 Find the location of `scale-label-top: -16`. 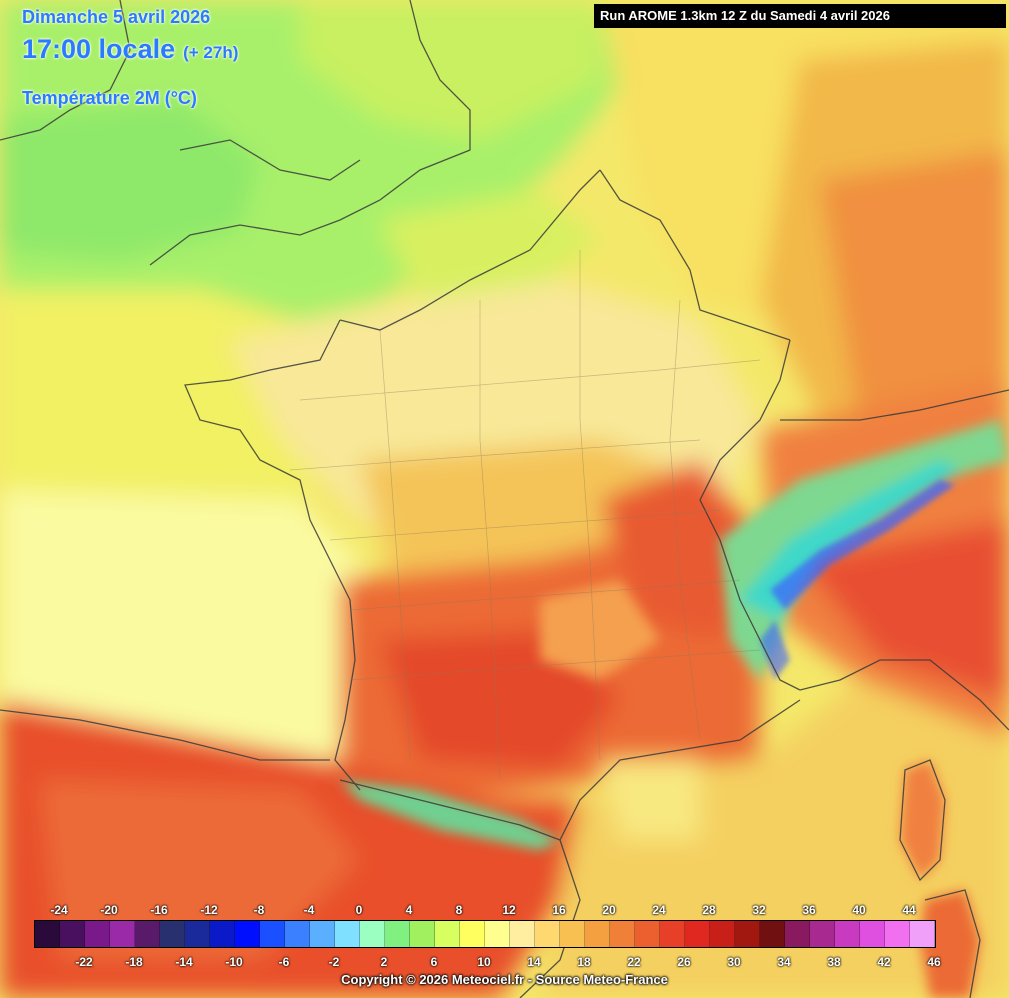

scale-label-top: -16 is located at coordinates (159, 910).